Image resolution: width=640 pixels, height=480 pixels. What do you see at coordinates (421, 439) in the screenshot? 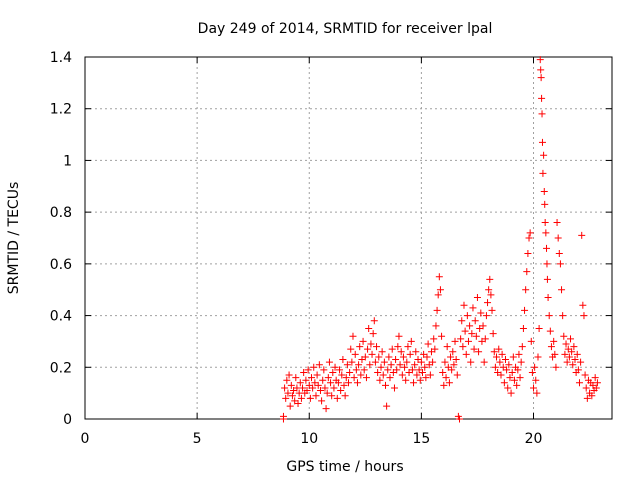
I see `x-tick-label: 15` at bounding box center [421, 439].